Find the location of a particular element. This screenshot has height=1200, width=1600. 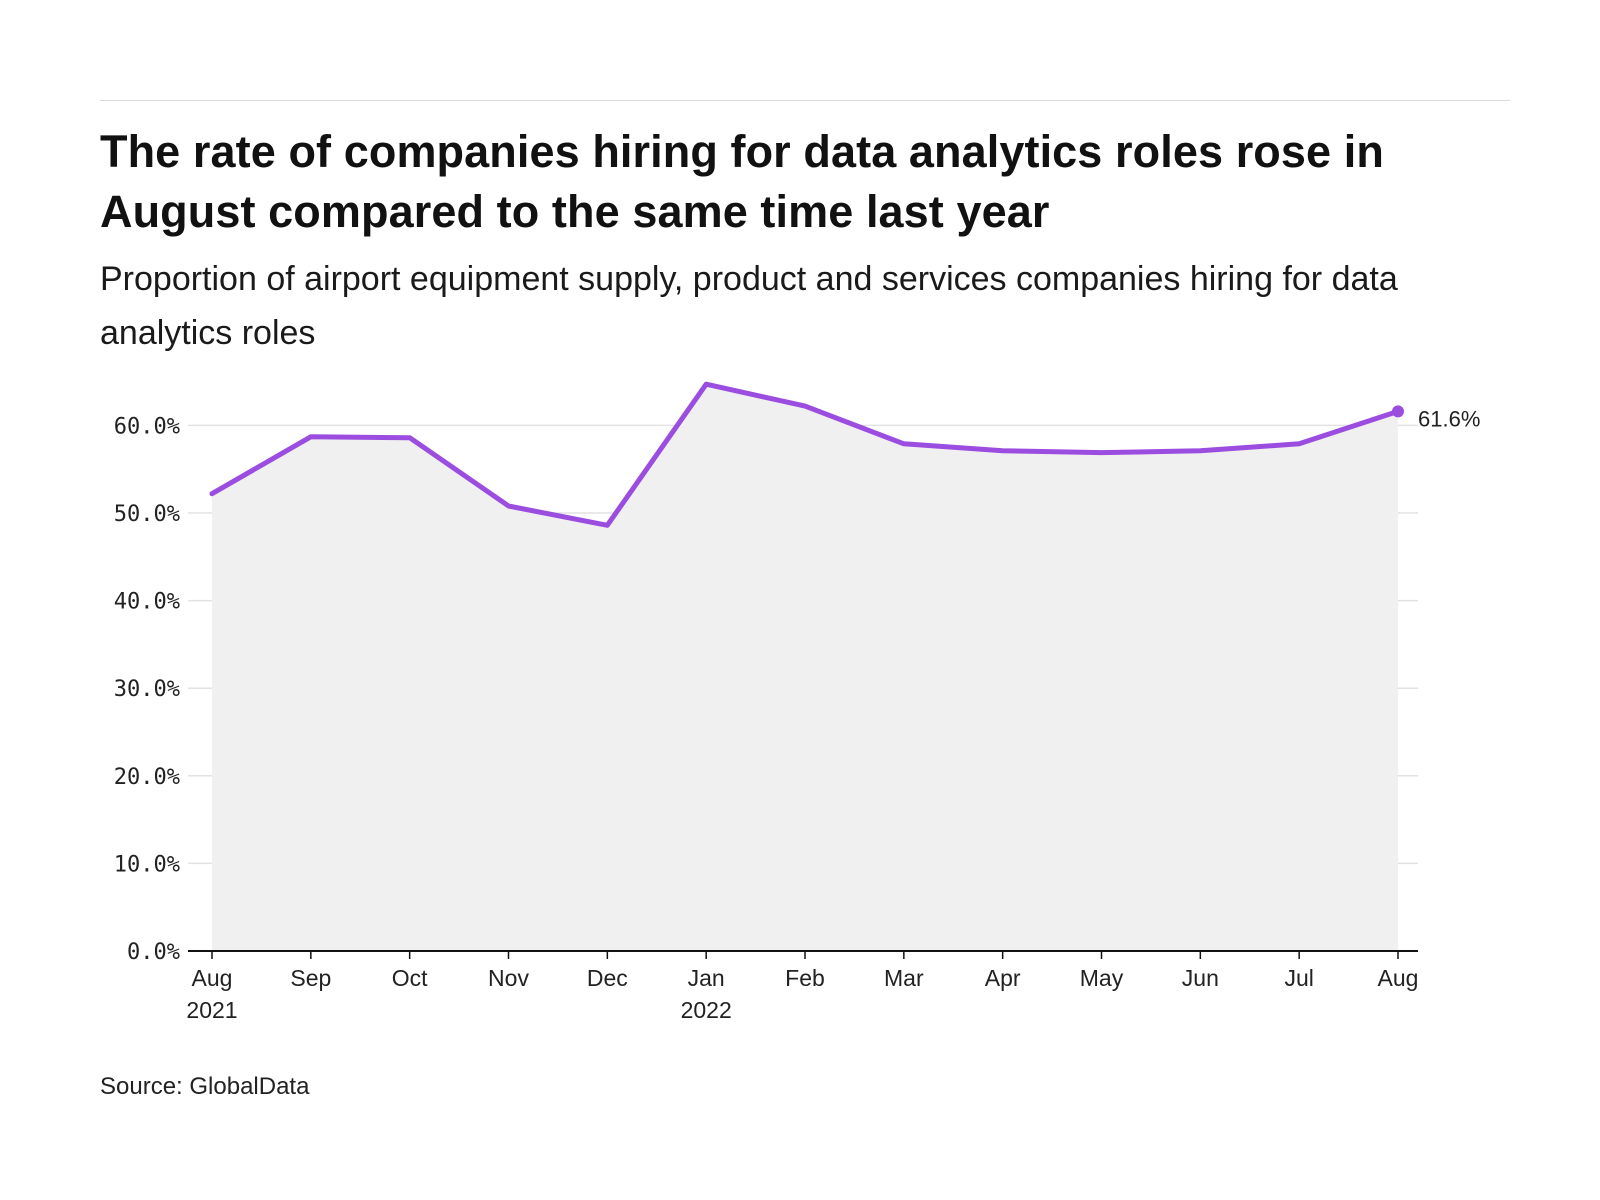

top-divider is located at coordinates (805, 100).